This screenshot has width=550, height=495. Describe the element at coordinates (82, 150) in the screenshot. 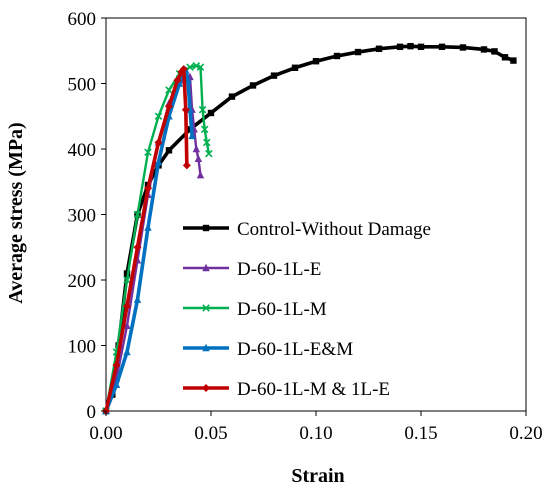

I see `y-tick-label: 400` at that location.